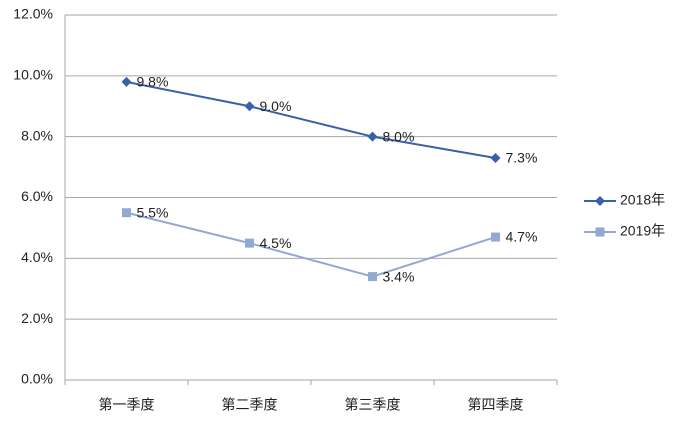 The height and width of the screenshot is (427, 678). What do you see at coordinates (33, 14) in the screenshot?
I see `y-tick-label: 12.0%` at bounding box center [33, 14].